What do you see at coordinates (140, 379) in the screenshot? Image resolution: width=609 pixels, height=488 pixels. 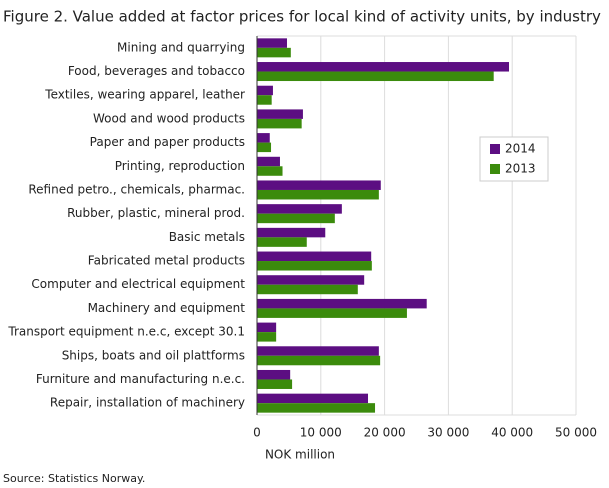 I see `y-tick-label: Furniture and manufacturing n.e.c.` at bounding box center [140, 379].